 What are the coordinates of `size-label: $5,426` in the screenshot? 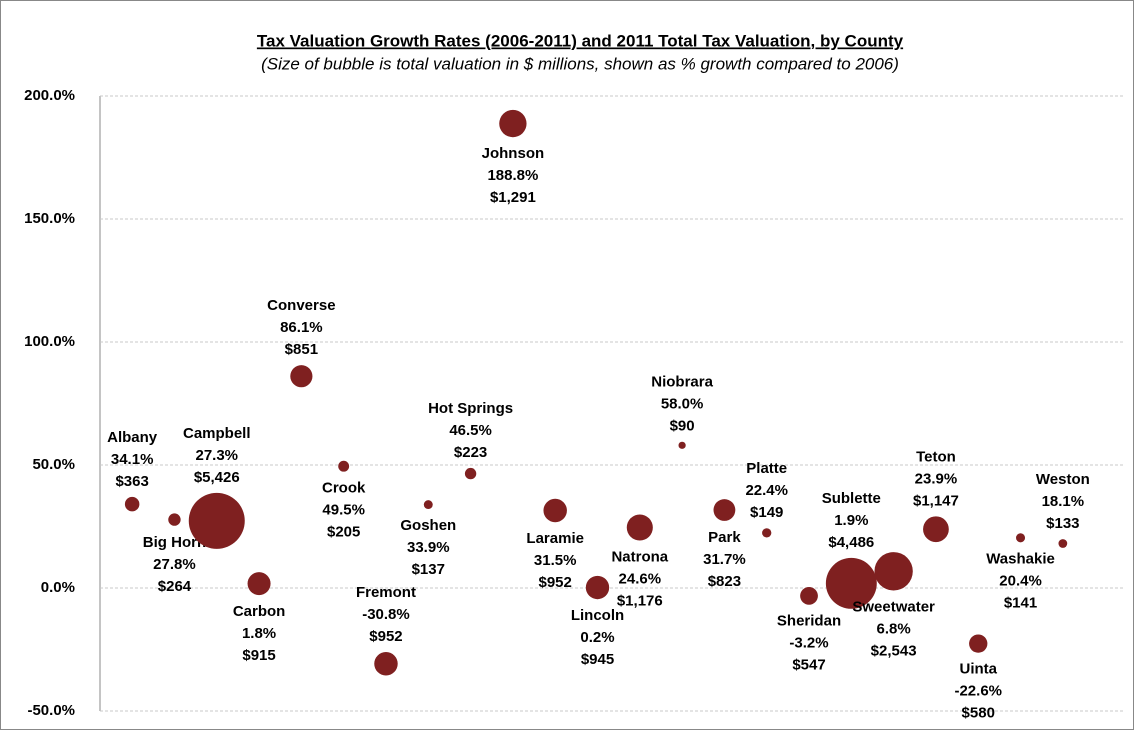 It's located at (217, 477).